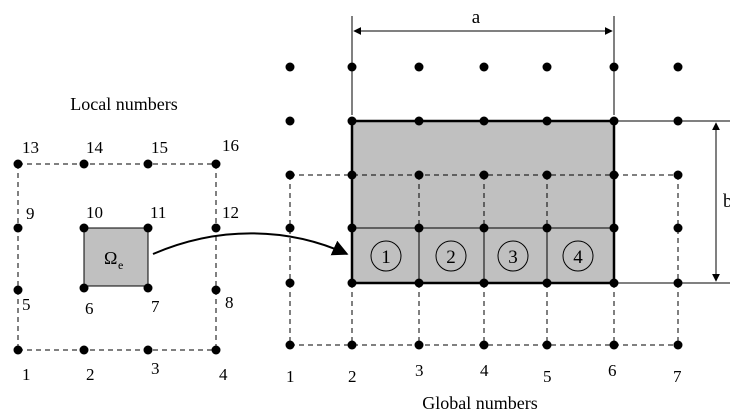 The width and height of the screenshot is (730, 414). What do you see at coordinates (159, 147) in the screenshot?
I see `local-node-label: 15` at bounding box center [159, 147].